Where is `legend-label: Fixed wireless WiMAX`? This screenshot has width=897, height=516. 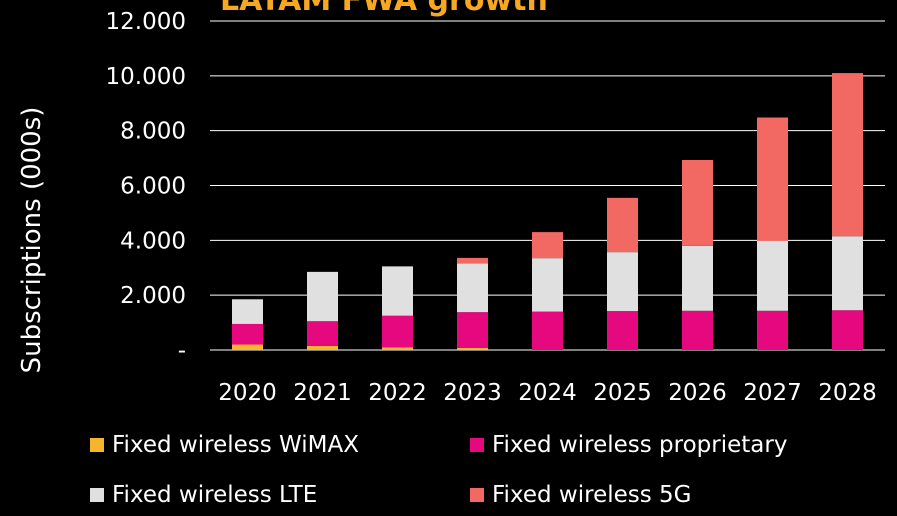 legend-label: Fixed wireless WiMAX is located at coordinates (235, 445).